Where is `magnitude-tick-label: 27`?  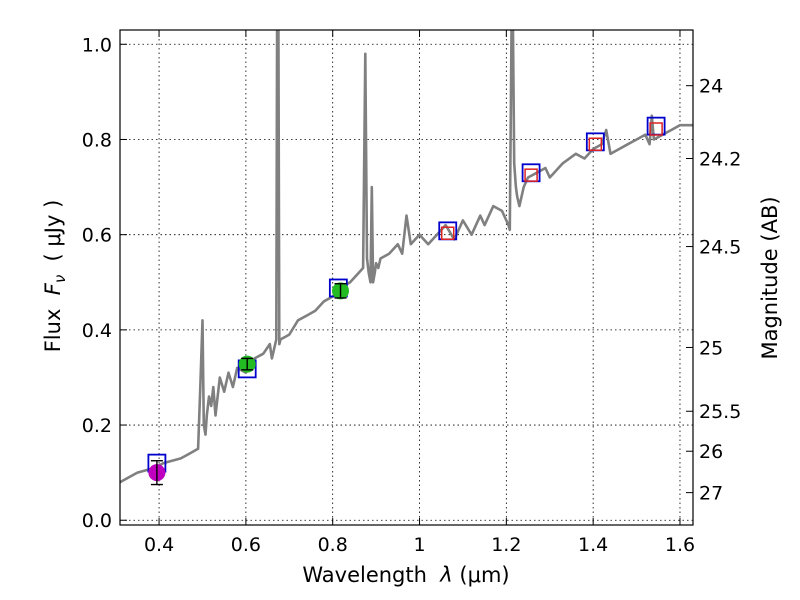
magnitude-tick-label: 27 is located at coordinates (711, 494).